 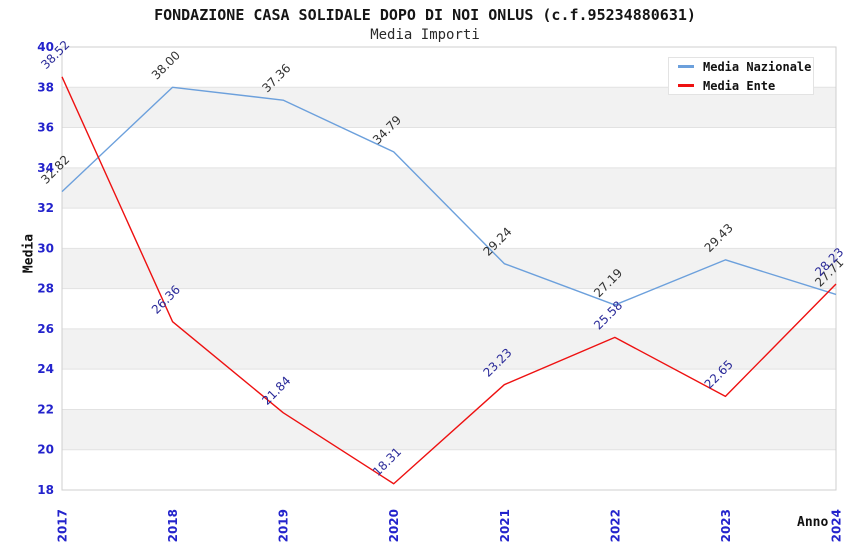 I want to click on x-axis-title: Anno, so click(x=813, y=522).